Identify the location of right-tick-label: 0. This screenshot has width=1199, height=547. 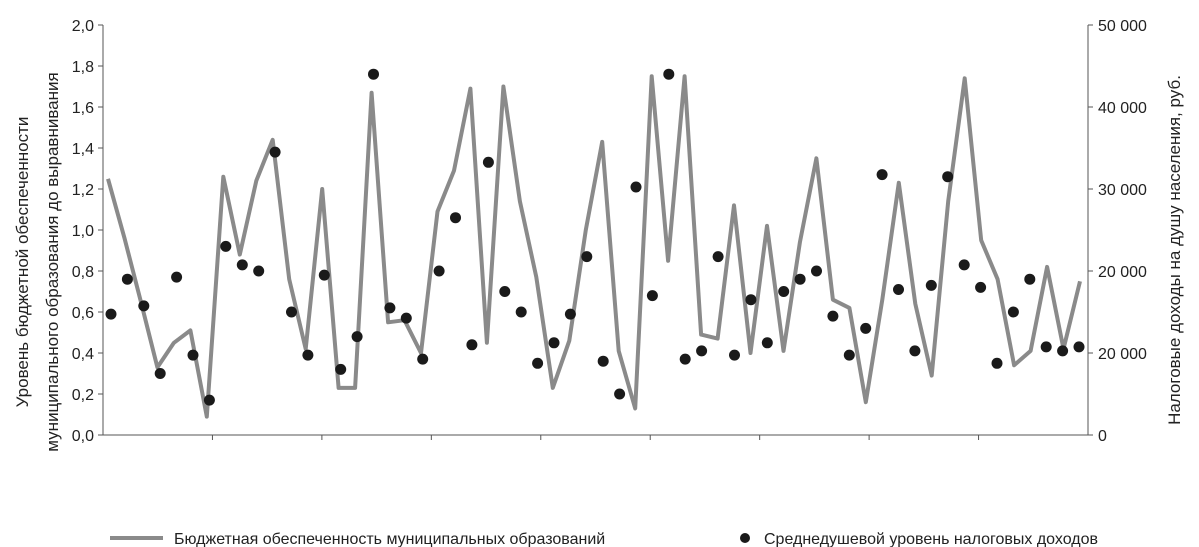
(1102, 436).